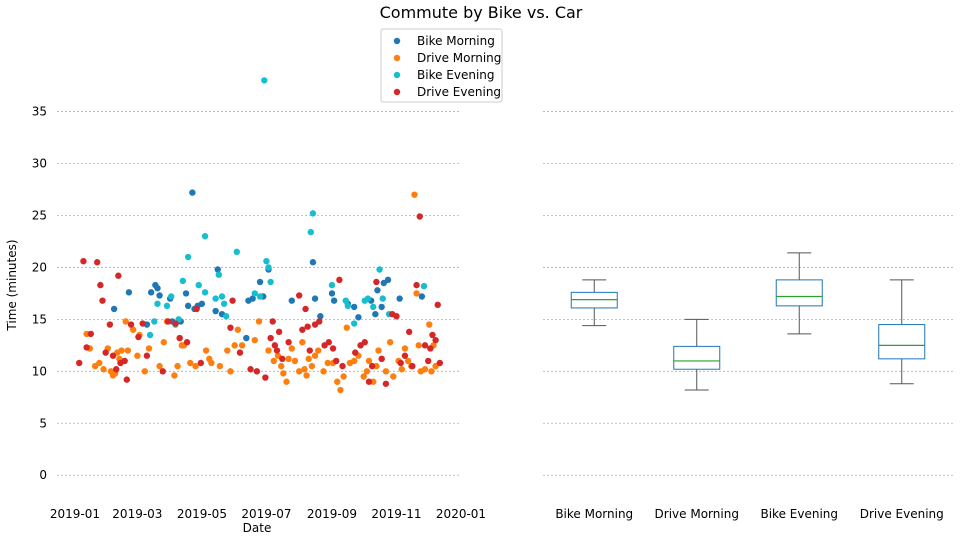 Image resolution: width=960 pixels, height=540 pixels. I want to click on x-tick-label: 2019-01, so click(75, 514).